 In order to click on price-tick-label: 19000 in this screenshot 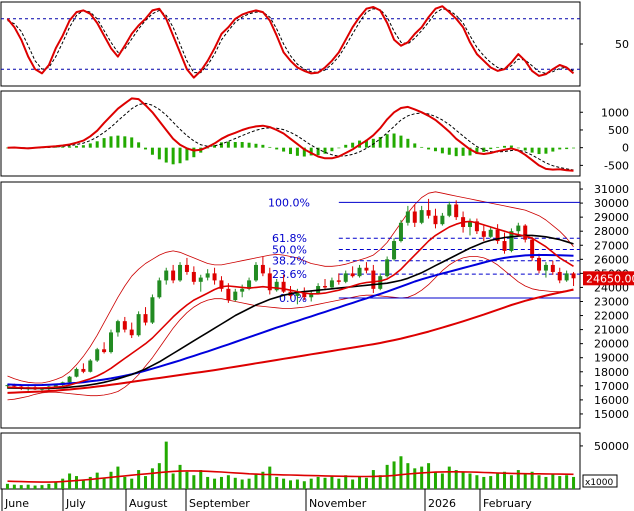, I will do `click(611, 358)`.